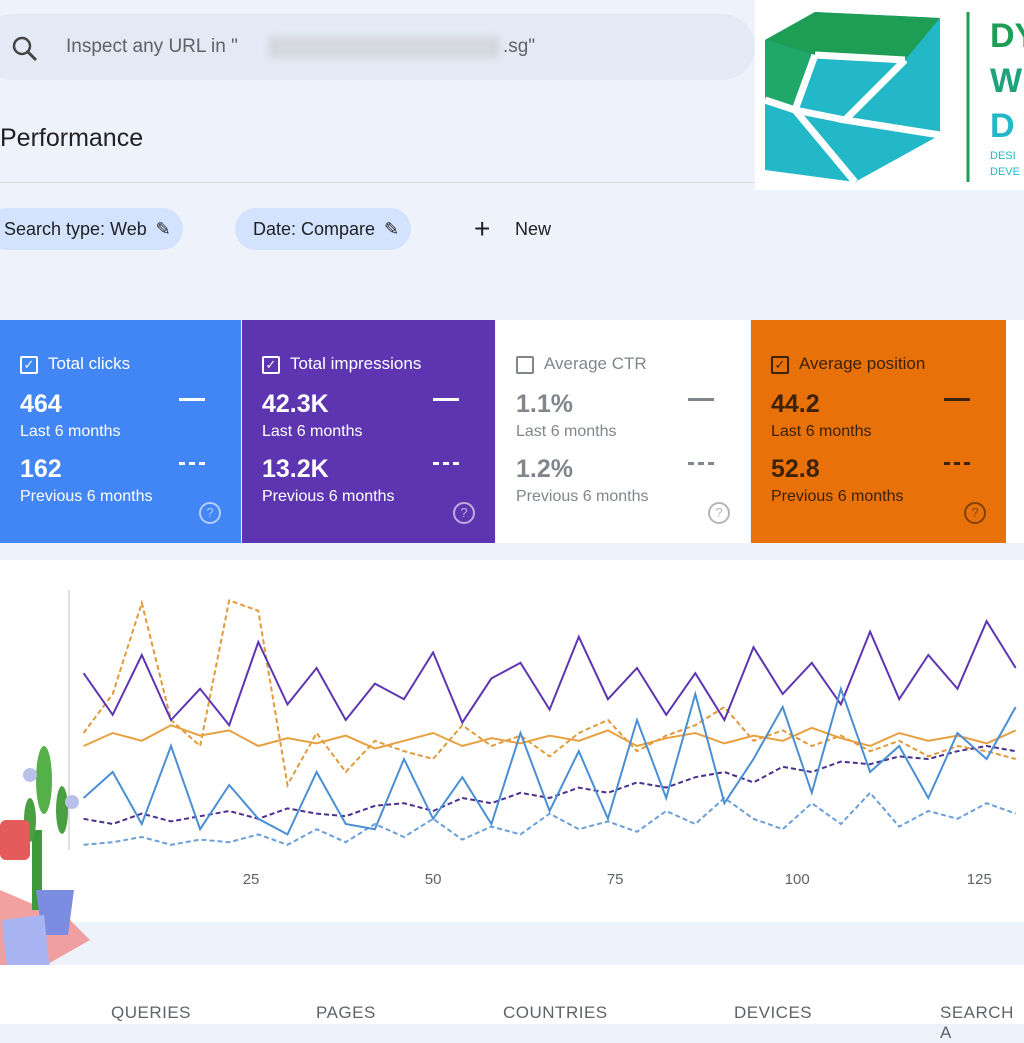 Image resolution: width=1024 pixels, height=1043 pixels. What do you see at coordinates (384, 47) in the screenshot?
I see `blurred-domain` at bounding box center [384, 47].